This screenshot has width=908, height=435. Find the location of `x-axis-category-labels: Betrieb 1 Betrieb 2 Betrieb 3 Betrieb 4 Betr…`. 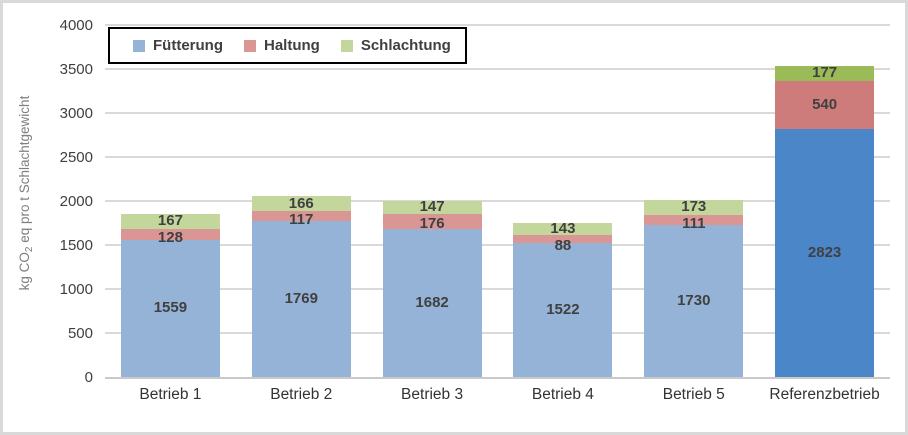

x-axis-category-labels: Betrieb 1 Betrieb 2 Betrieb 3 Betrieb 4 Betr… is located at coordinates (497, 398).